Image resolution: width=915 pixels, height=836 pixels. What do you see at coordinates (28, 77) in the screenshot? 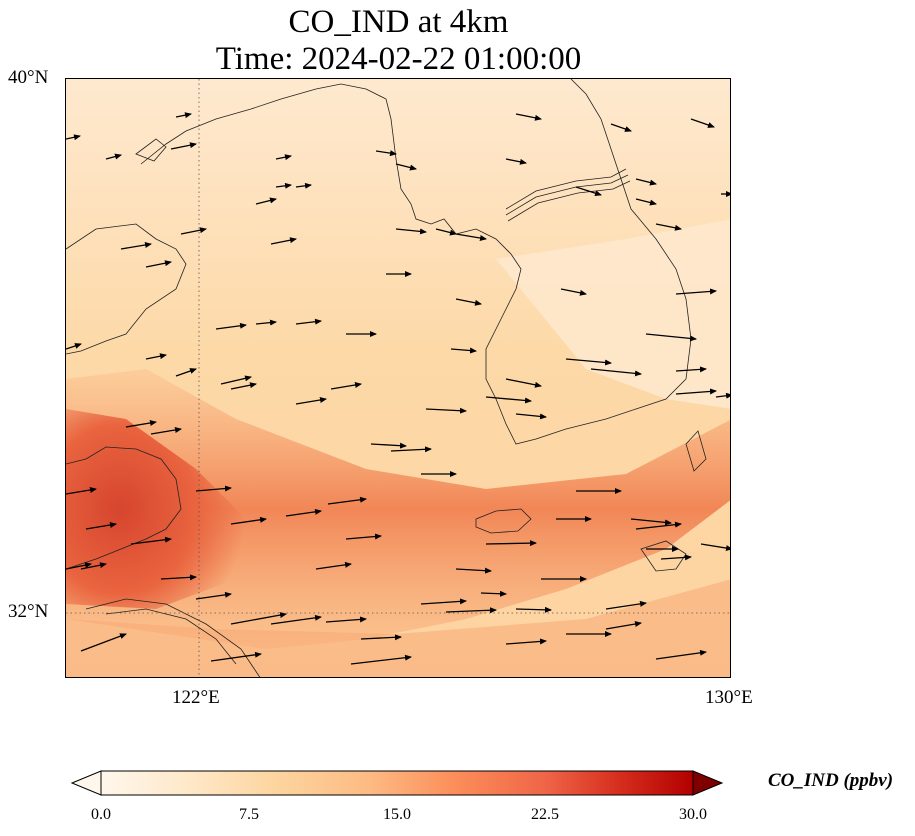
I see `lat-label-40n: 40°N` at bounding box center [28, 77].